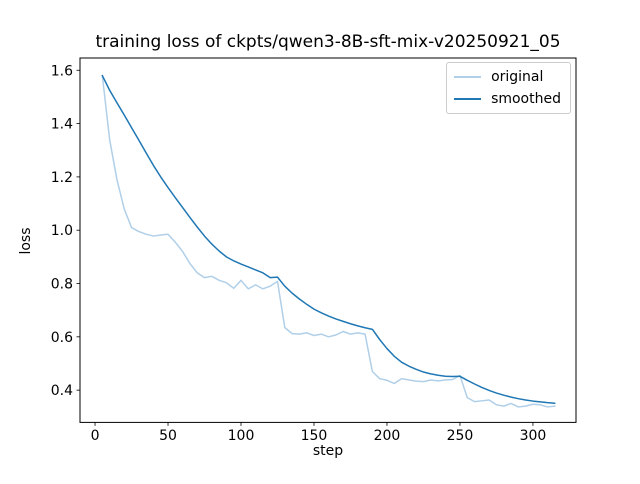 The image size is (640, 484). What do you see at coordinates (62, 285) in the screenshot?
I see `y-tick-label: 0.8` at bounding box center [62, 285].